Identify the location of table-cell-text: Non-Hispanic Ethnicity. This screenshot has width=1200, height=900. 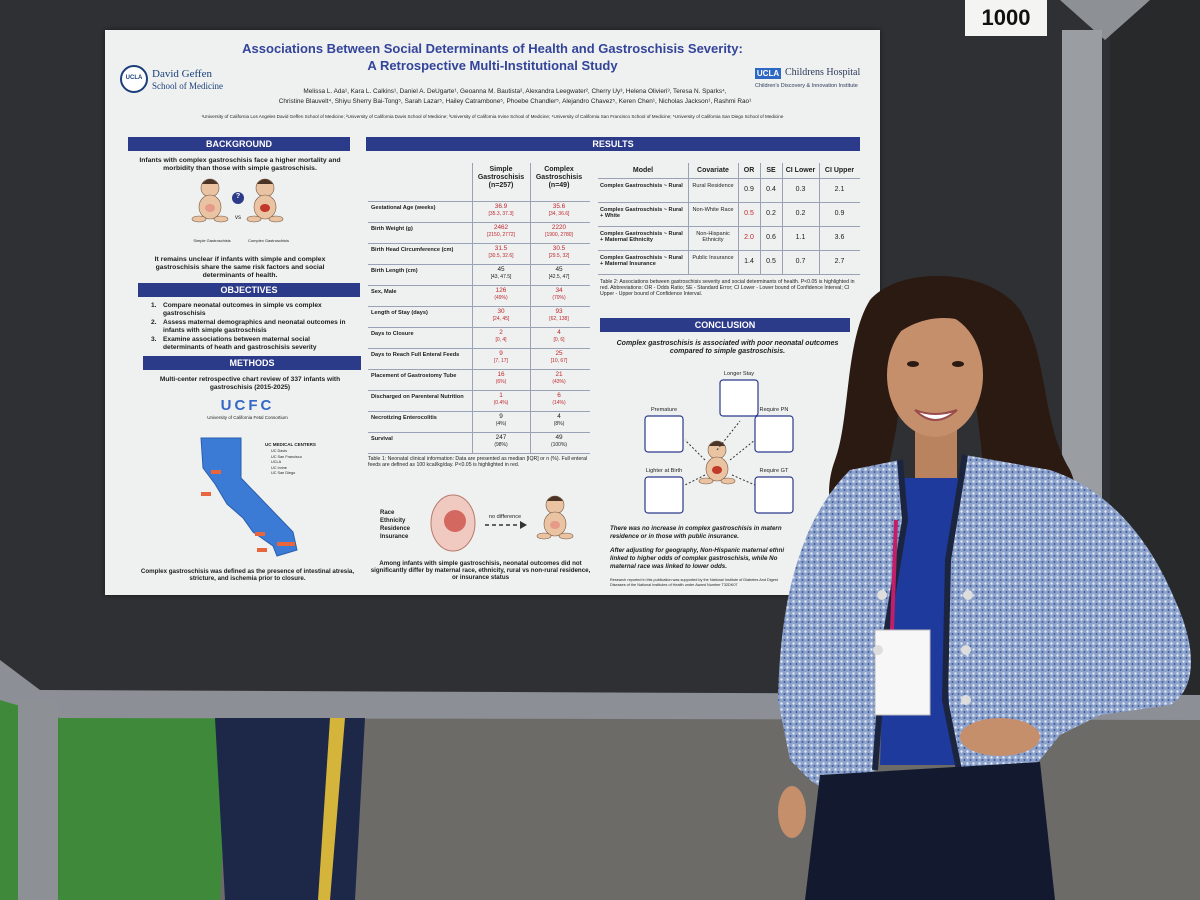
(713, 237).